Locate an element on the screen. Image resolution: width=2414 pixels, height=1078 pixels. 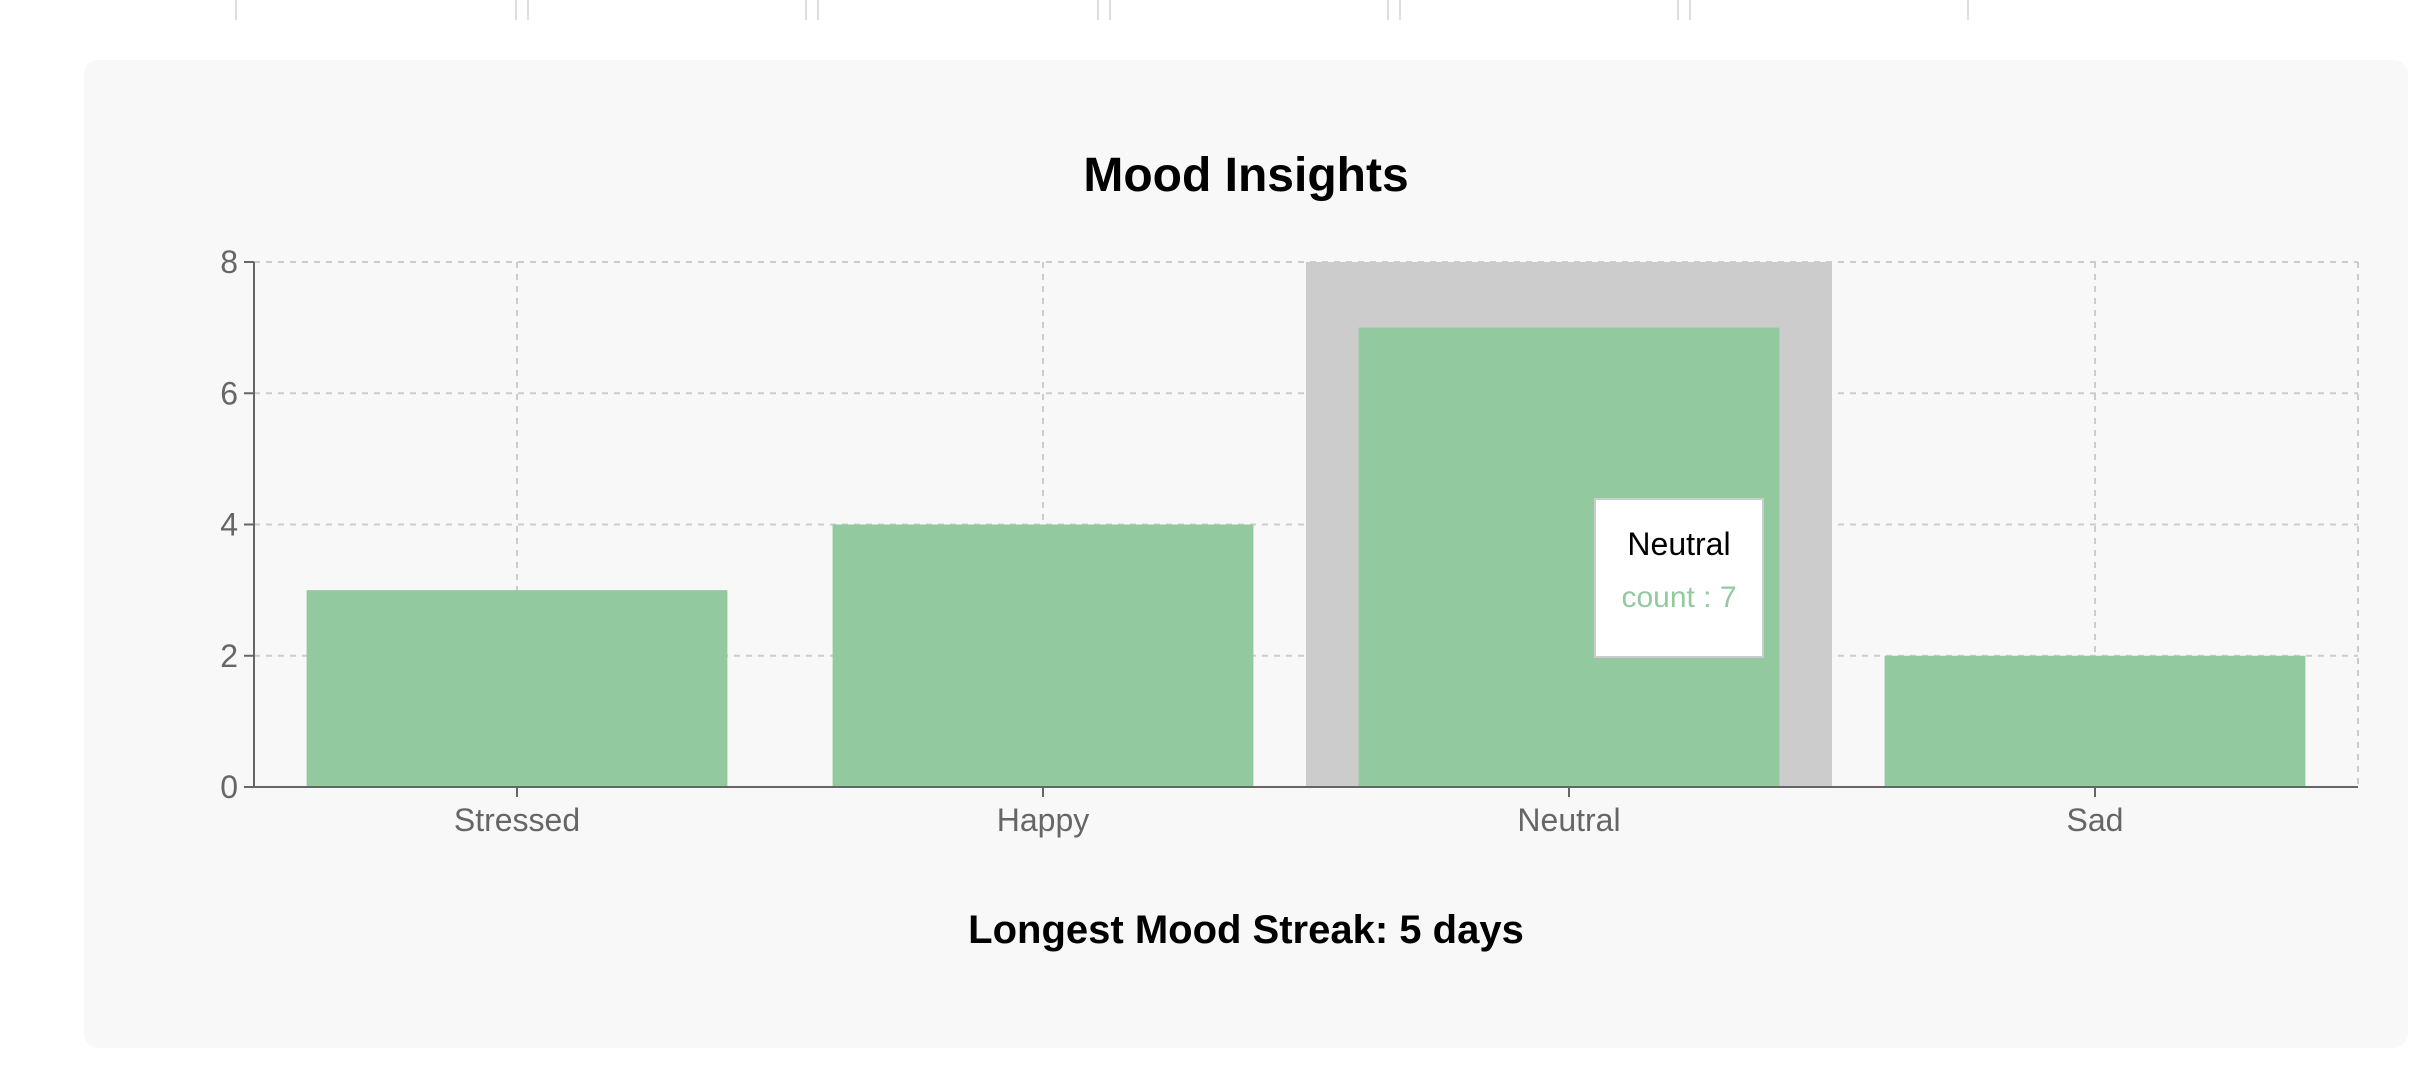
x-tick-label: Happy is located at coordinates (1043, 820).